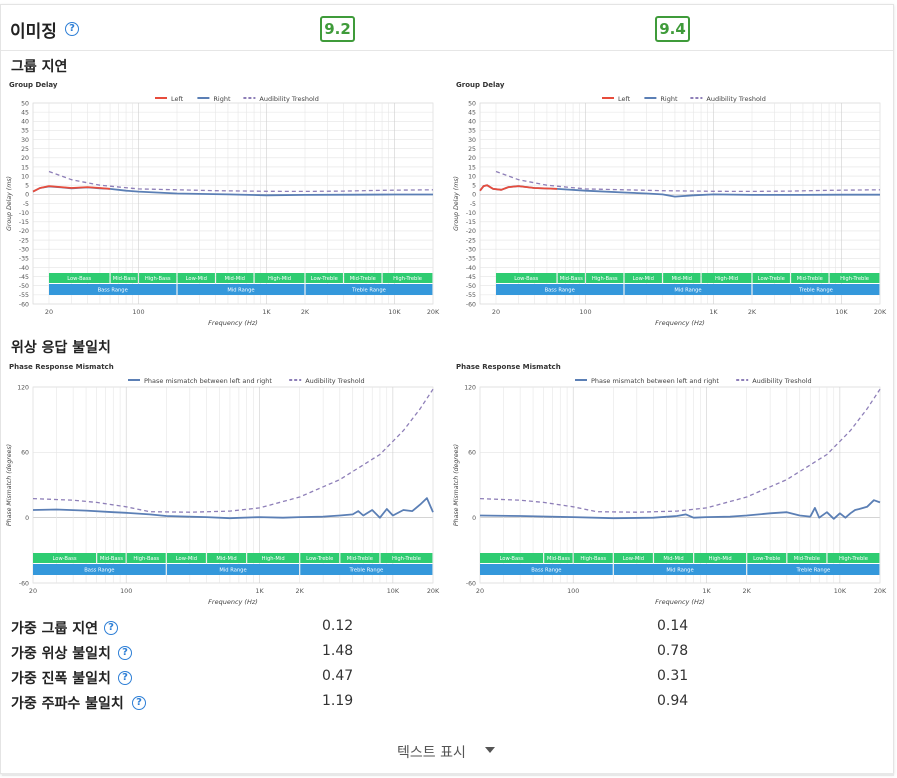 The height and width of the screenshot is (778, 897). What do you see at coordinates (518, 188) in the screenshot?
I see `series-line-left` at bounding box center [518, 188].